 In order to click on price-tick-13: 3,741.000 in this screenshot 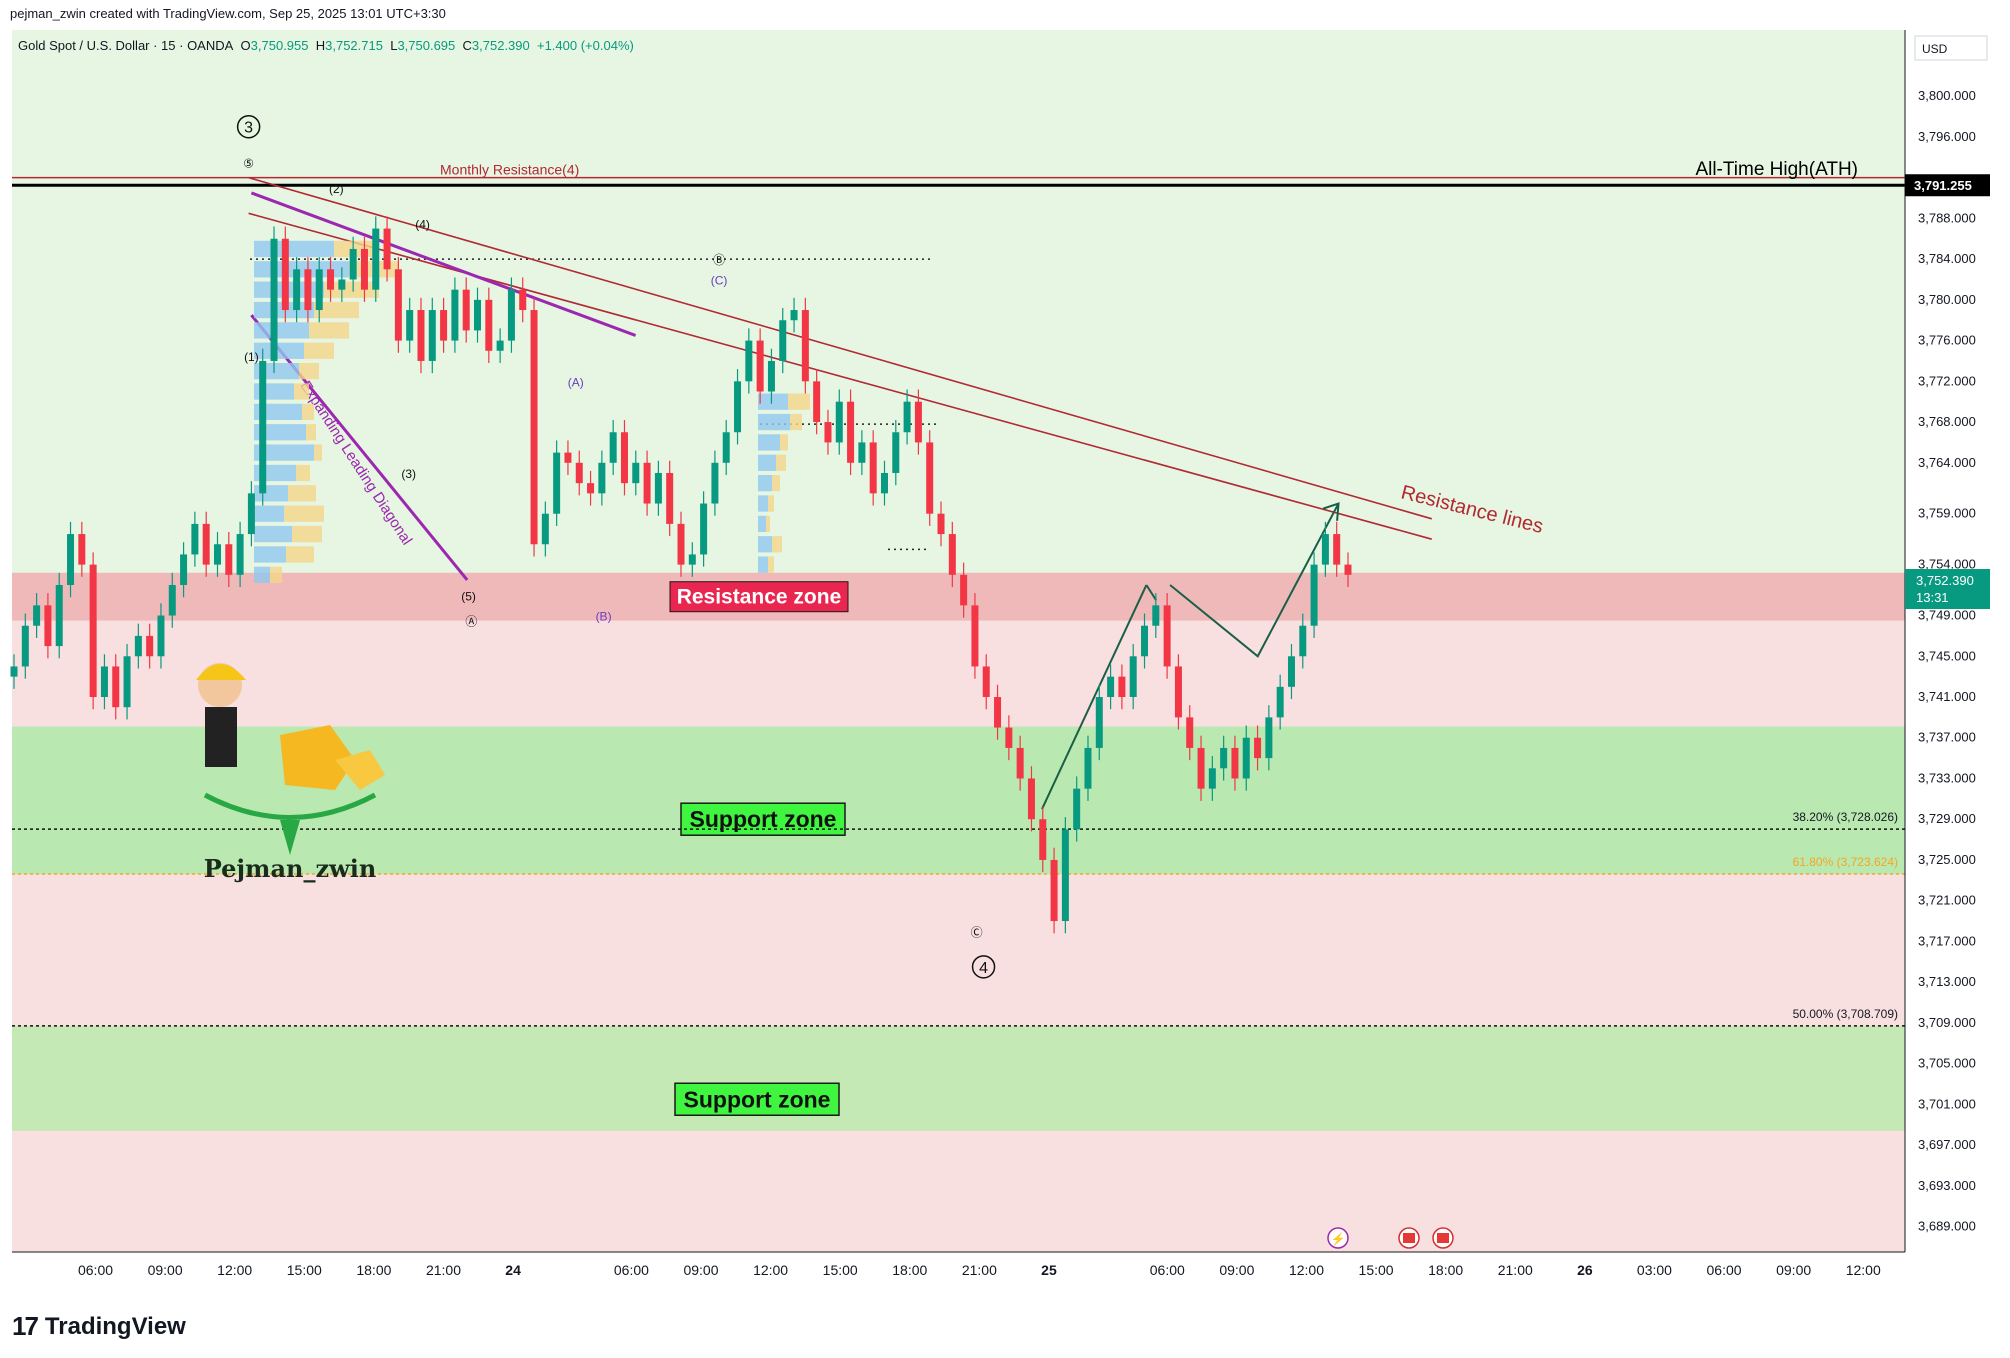, I will do `click(1947, 696)`.